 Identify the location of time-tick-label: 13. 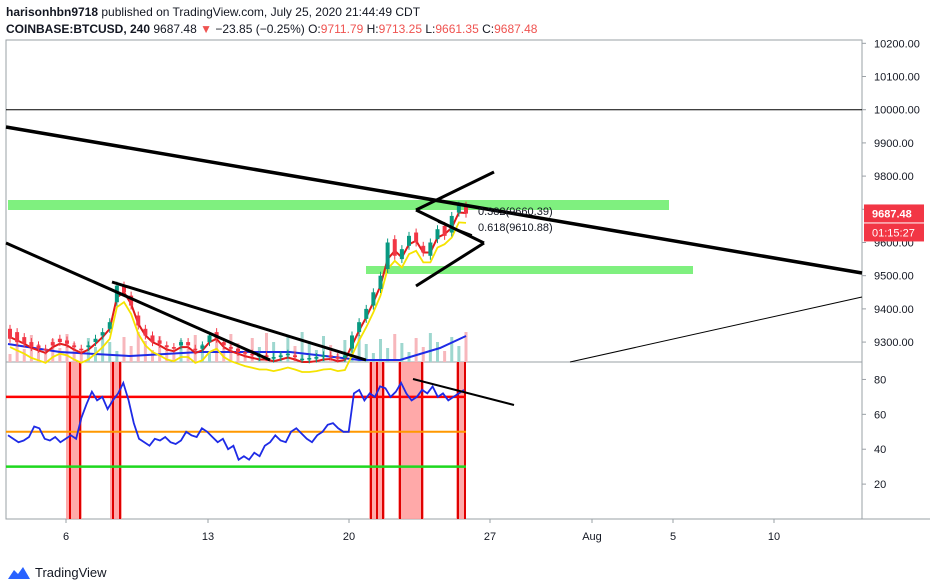
(208, 537).